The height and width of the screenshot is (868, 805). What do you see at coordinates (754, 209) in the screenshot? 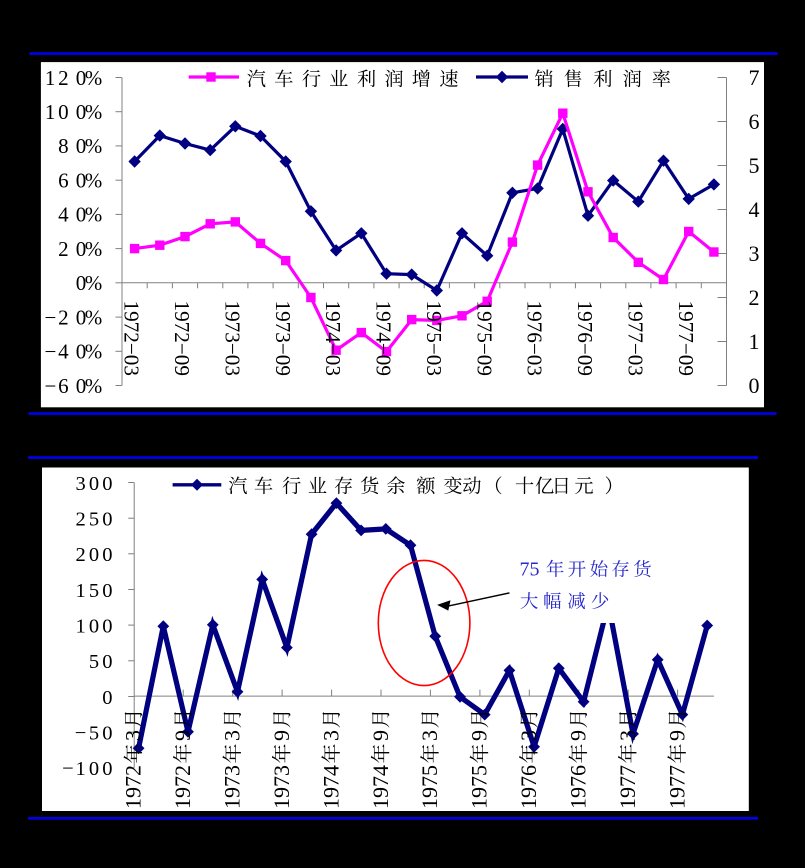
I see `svg-text: 4` at bounding box center [754, 209].